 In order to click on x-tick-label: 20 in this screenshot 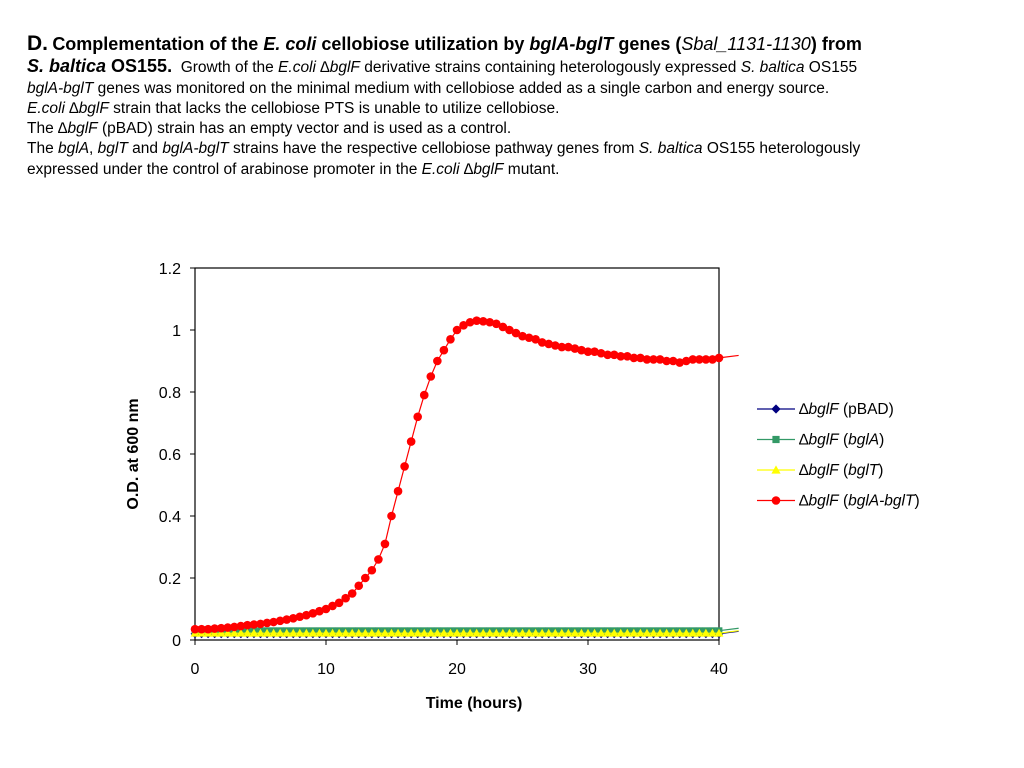, I will do `click(457, 669)`.